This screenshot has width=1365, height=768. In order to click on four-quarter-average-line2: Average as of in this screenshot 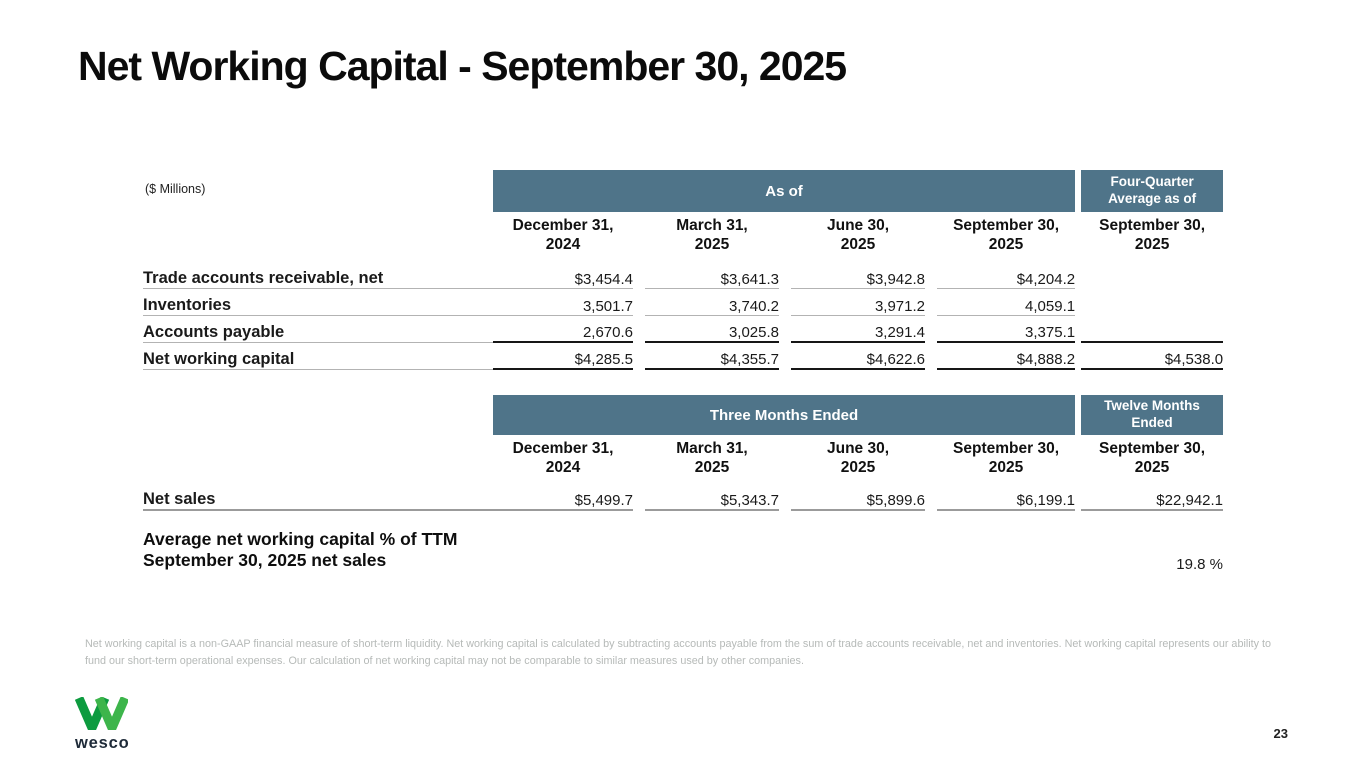, I will do `click(1152, 198)`.